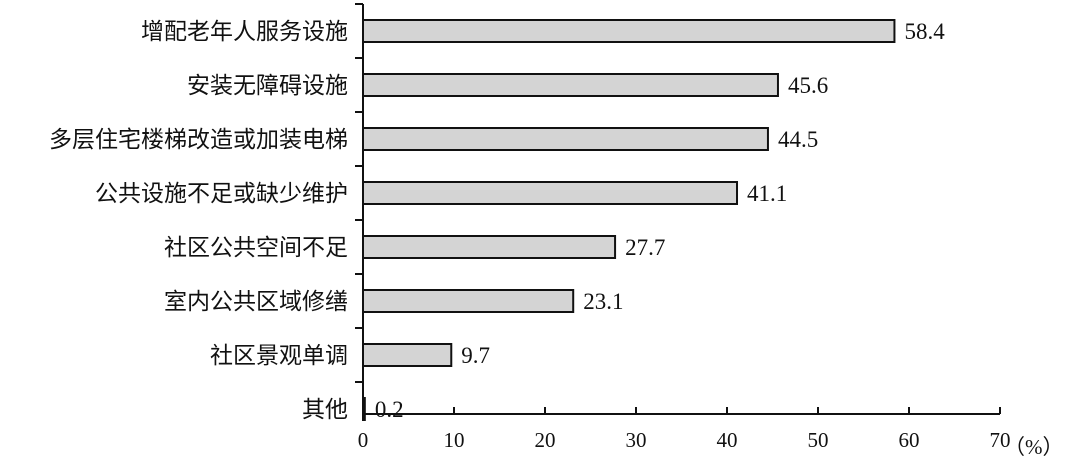 The height and width of the screenshot is (467, 1080). I want to click on x-tick-label: 10, so click(454, 440).